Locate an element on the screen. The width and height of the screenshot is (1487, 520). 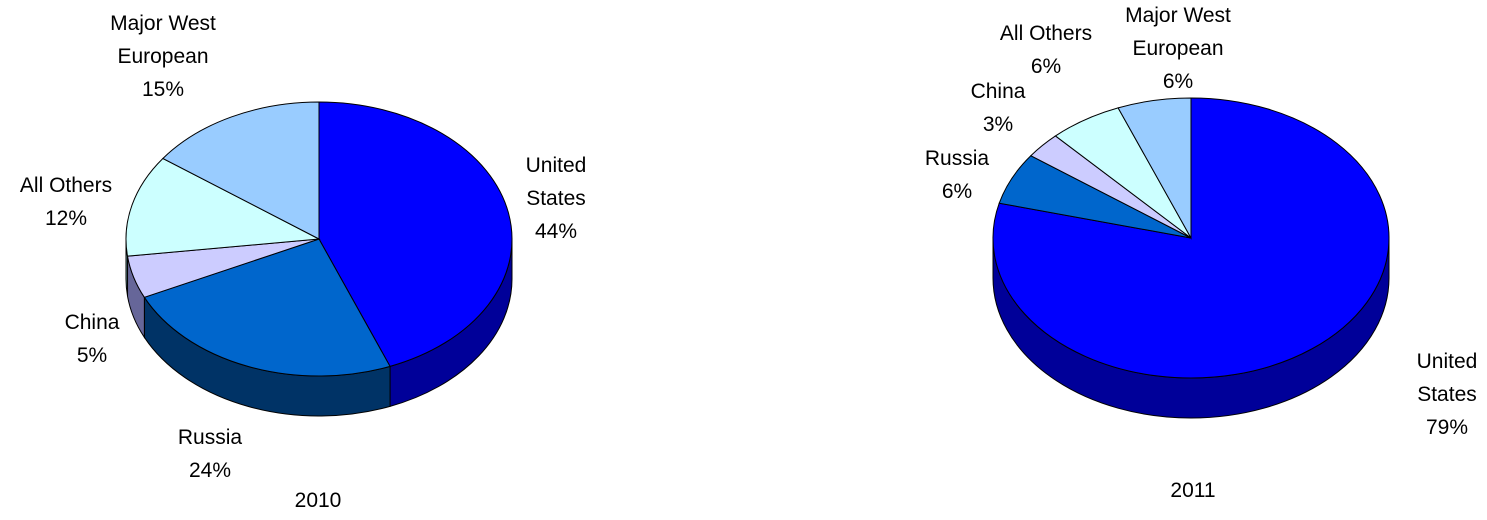
slice-percent: 24% is located at coordinates (210, 470).